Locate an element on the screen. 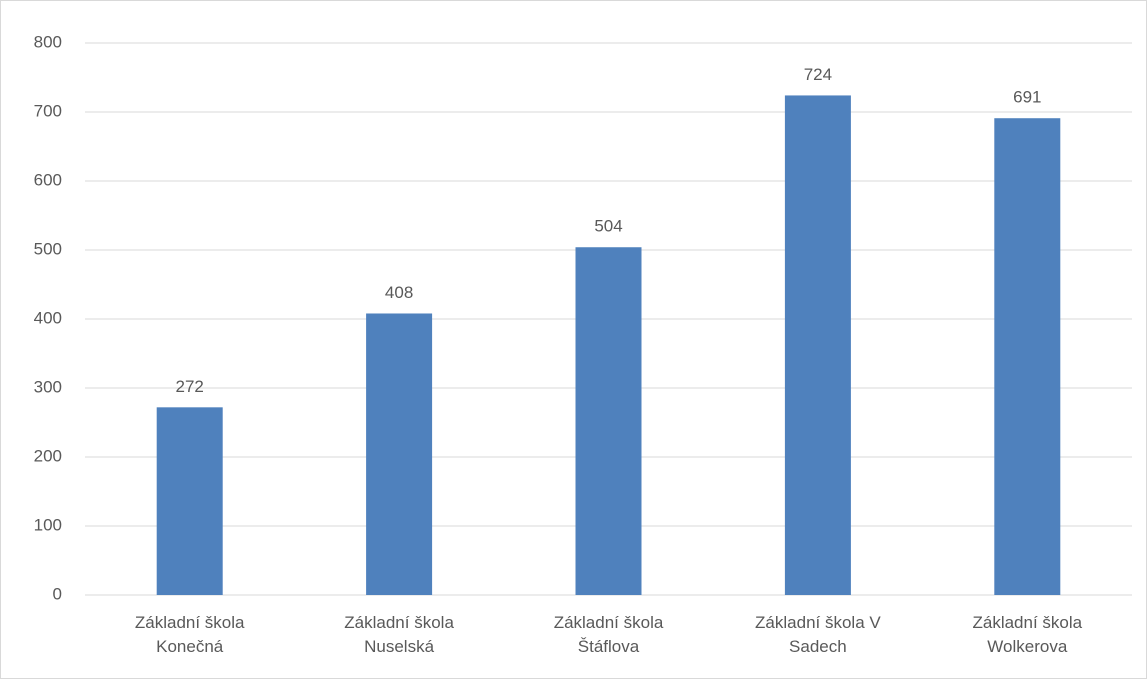 The height and width of the screenshot is (679, 1147). y-tick-label: 300 is located at coordinates (48, 386).